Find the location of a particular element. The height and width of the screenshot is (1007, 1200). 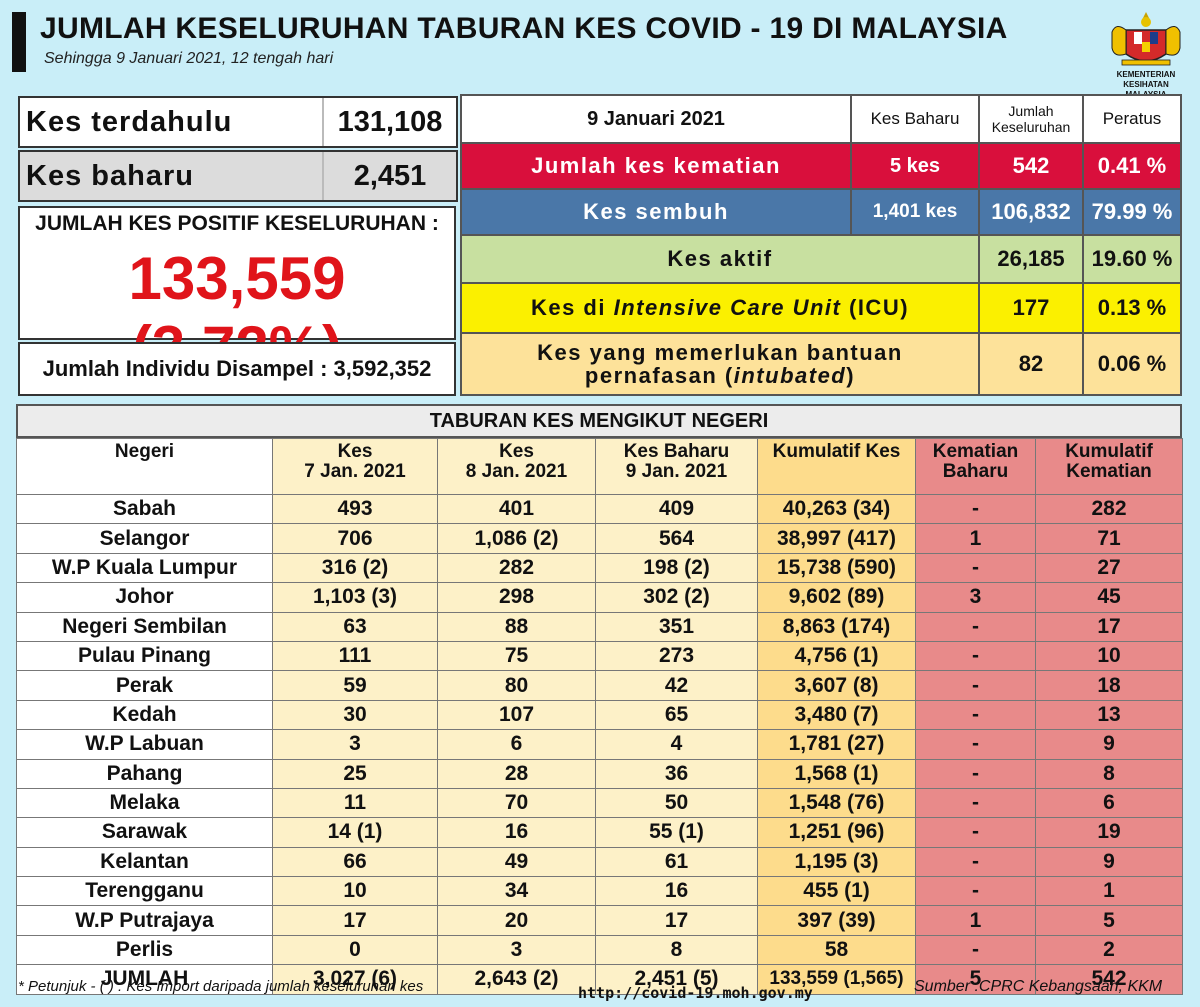

cell-cumulative-deaths: 6 is located at coordinates (1109, 803).